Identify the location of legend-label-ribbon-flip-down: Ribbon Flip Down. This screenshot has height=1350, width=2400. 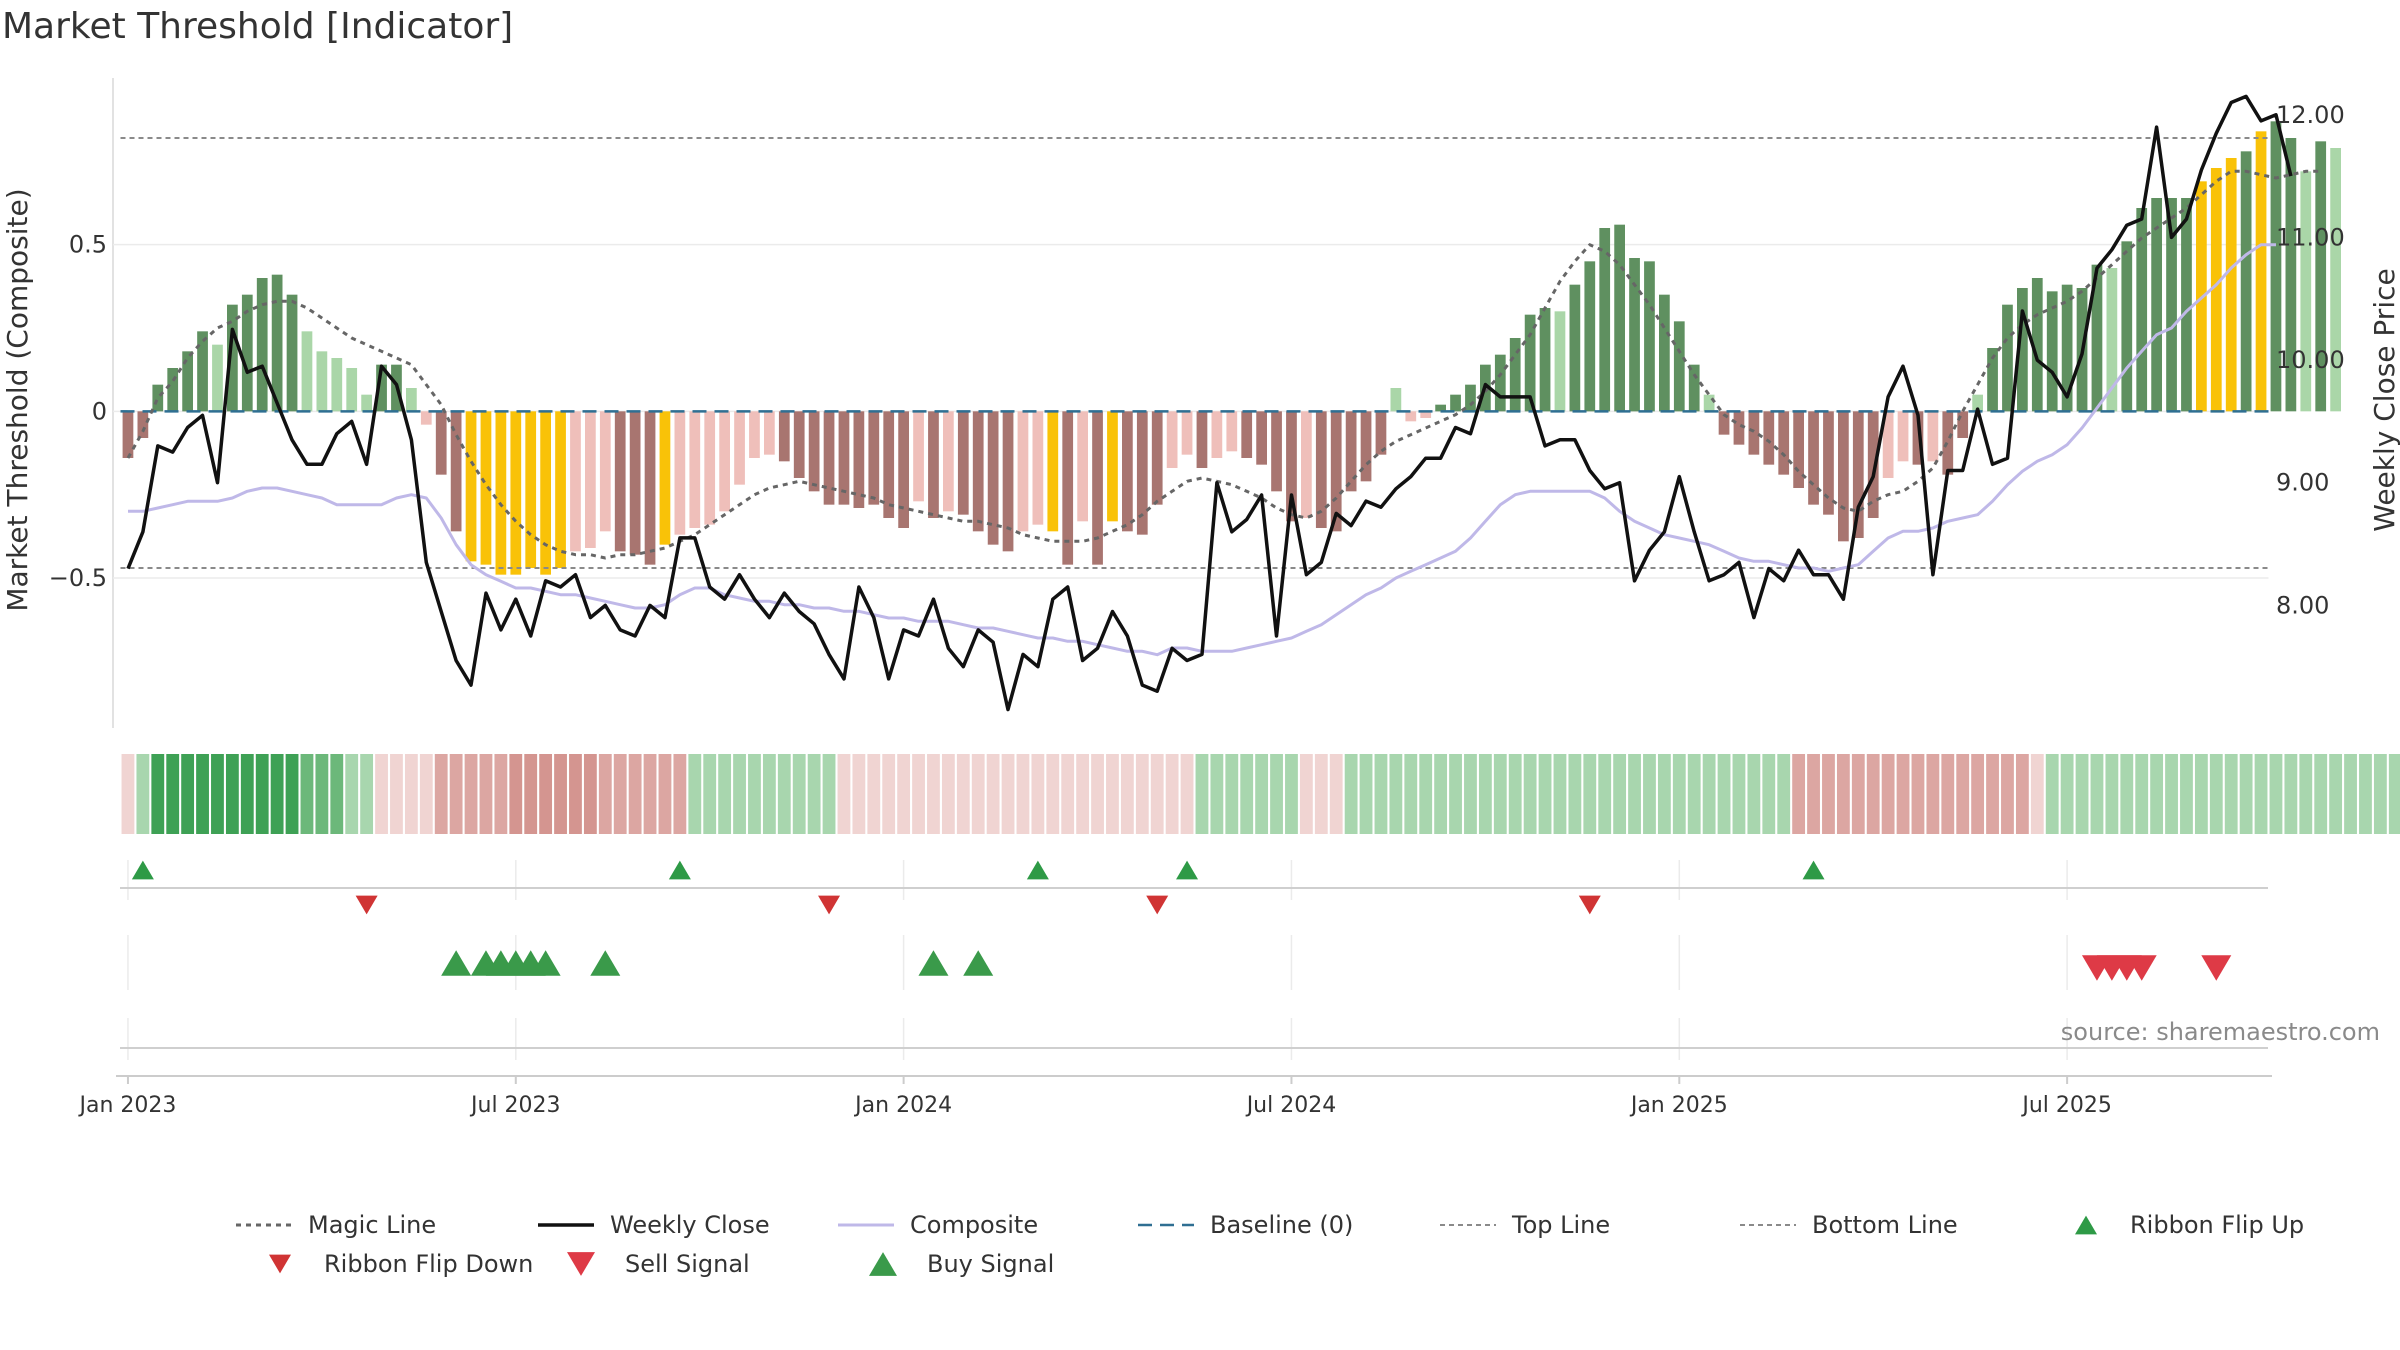
(428, 1264).